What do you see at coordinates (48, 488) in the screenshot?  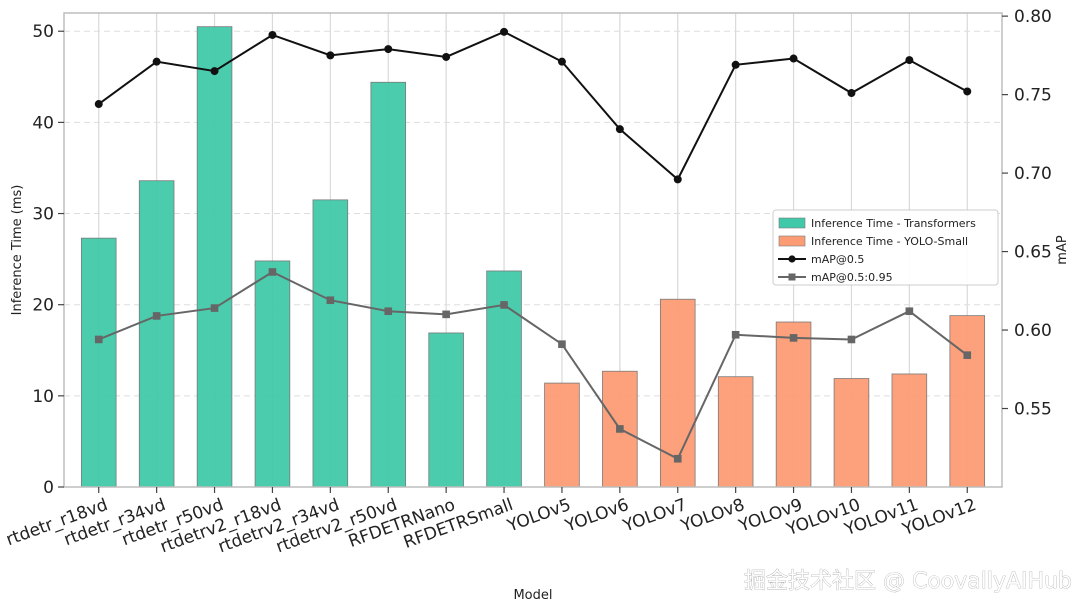 I see `y-tick-label: 0` at bounding box center [48, 488].